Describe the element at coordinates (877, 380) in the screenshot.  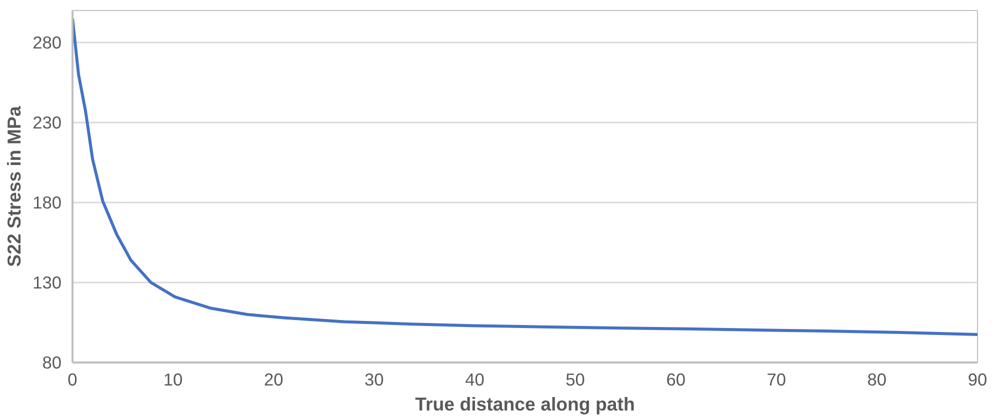
I see `x-tick-label: 80` at that location.